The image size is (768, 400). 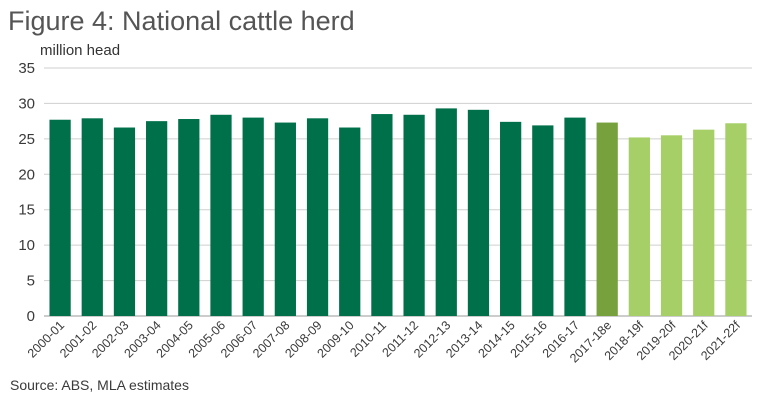 I want to click on y-tick-label: 30, so click(x=26, y=103).